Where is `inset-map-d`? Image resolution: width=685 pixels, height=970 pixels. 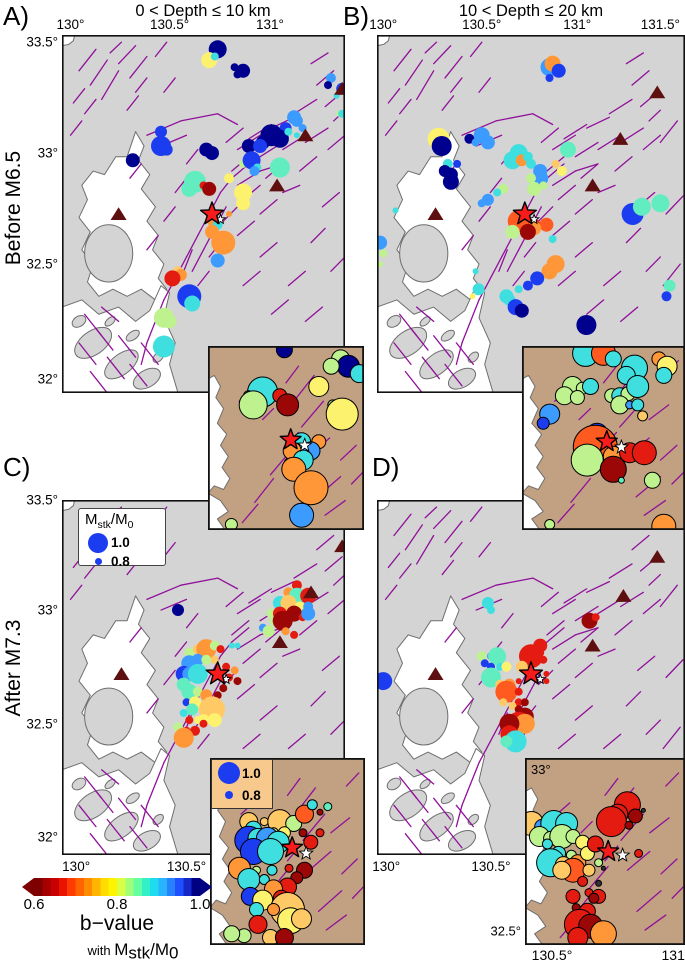
inset-map-d is located at coordinates (605, 851).